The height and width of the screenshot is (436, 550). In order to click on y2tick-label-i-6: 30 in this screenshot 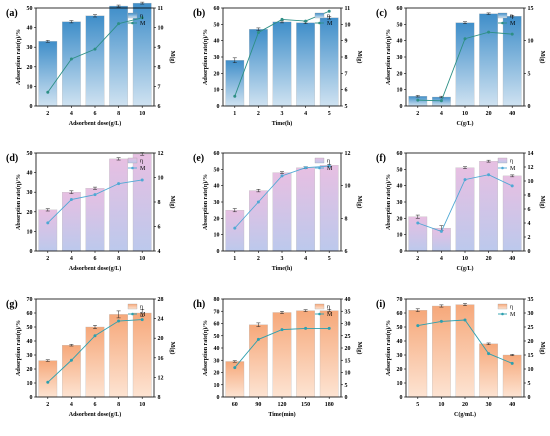, I will do `click(531, 314)`.